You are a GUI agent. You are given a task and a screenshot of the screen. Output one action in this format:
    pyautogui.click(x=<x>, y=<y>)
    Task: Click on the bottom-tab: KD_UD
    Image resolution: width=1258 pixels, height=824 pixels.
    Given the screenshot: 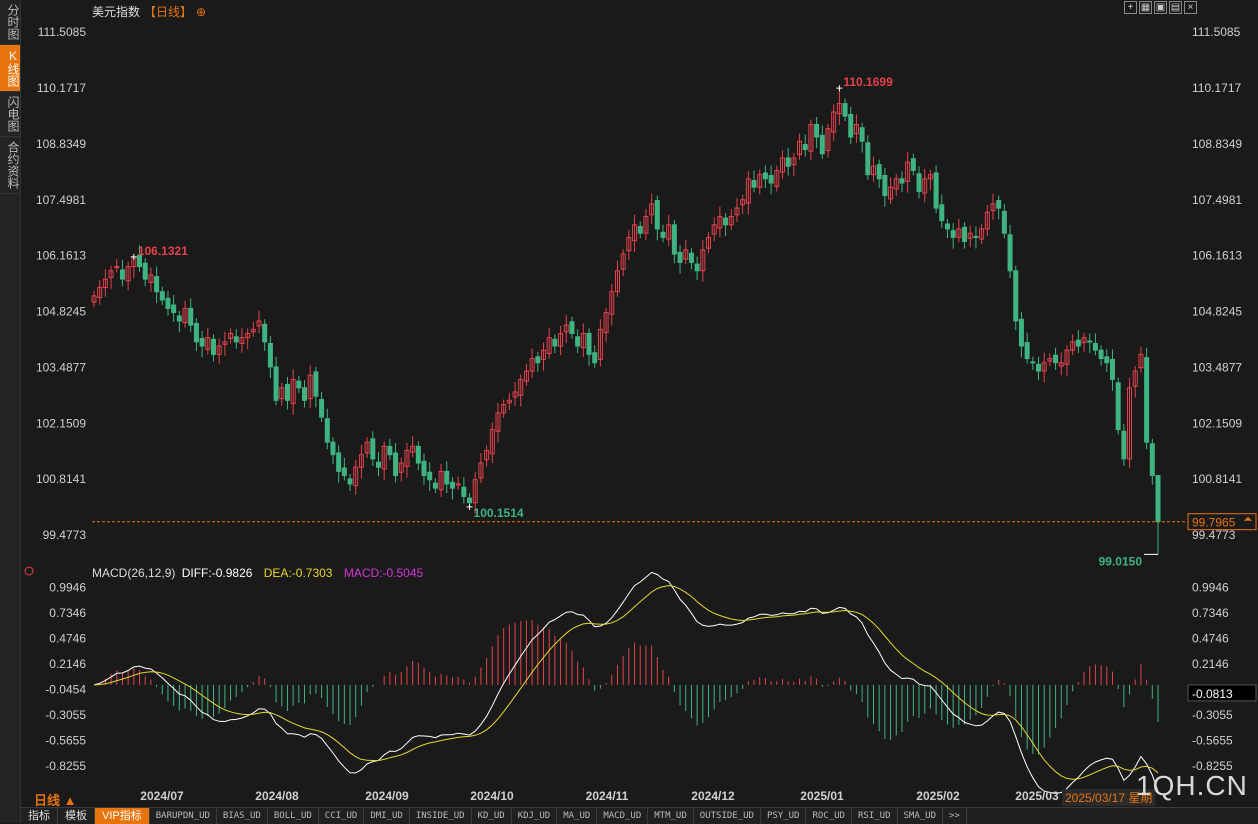 What is the action you would take?
    pyautogui.click(x=492, y=816)
    